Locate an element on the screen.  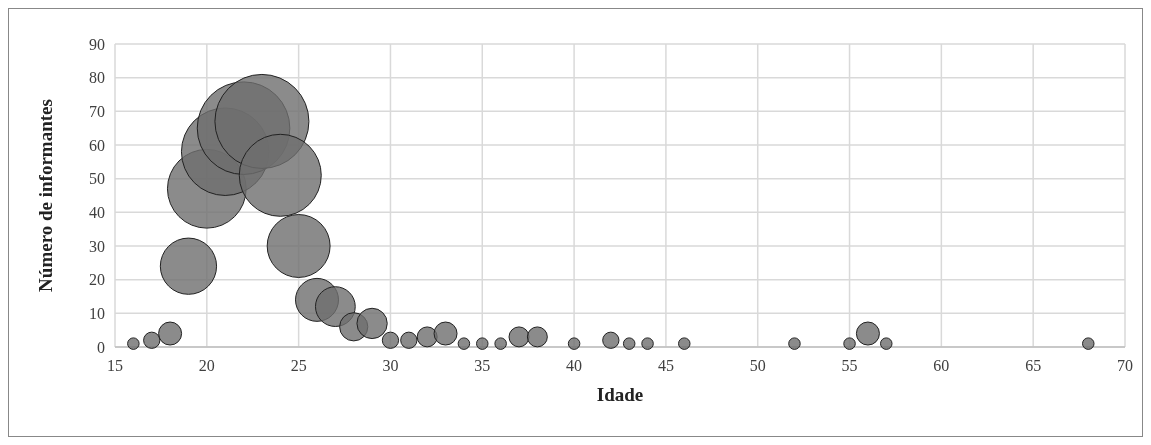
x-tick-label: 55 is located at coordinates (849, 365).